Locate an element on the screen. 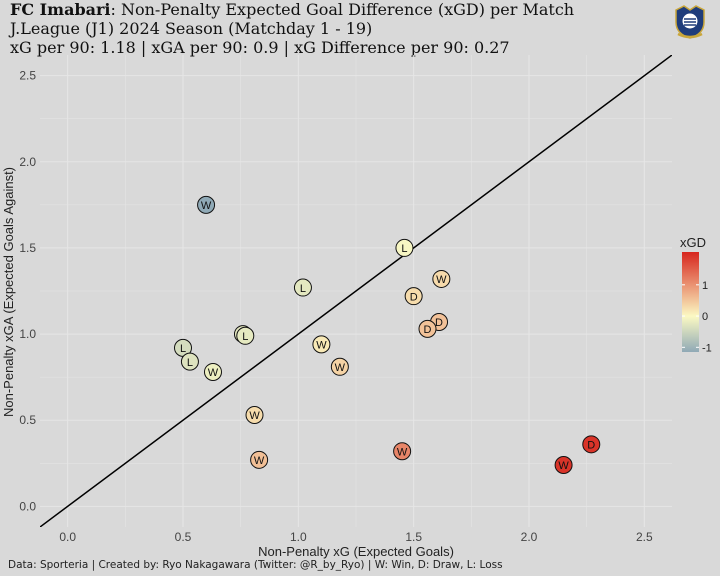 The width and height of the screenshot is (720, 576). club-crest-icon is located at coordinates (690, 22).